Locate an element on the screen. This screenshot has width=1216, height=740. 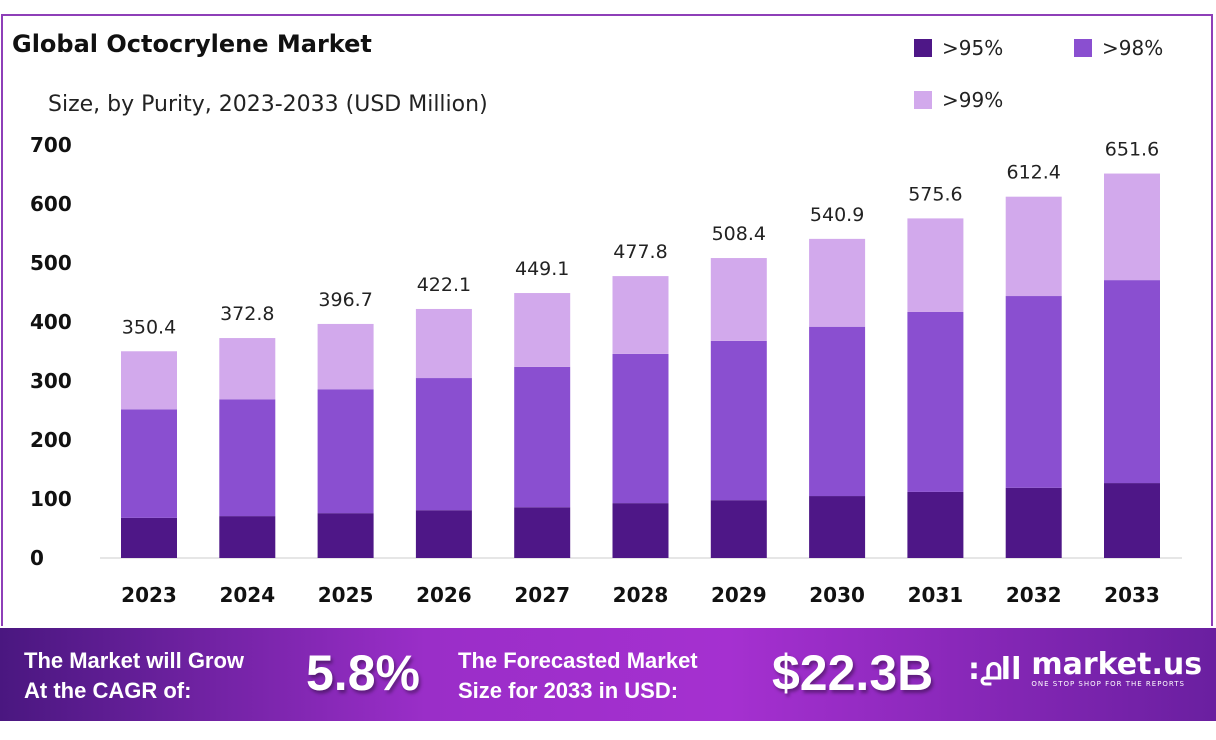
bar-segment-99-2025 is located at coordinates (345, 356).